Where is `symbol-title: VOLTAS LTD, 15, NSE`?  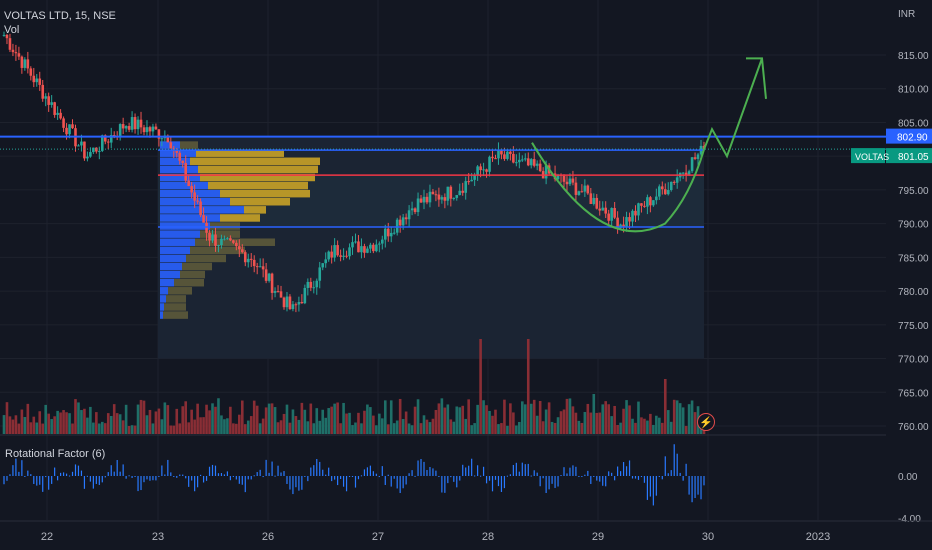
symbol-title: VOLTAS LTD, 15, NSE is located at coordinates (60, 16).